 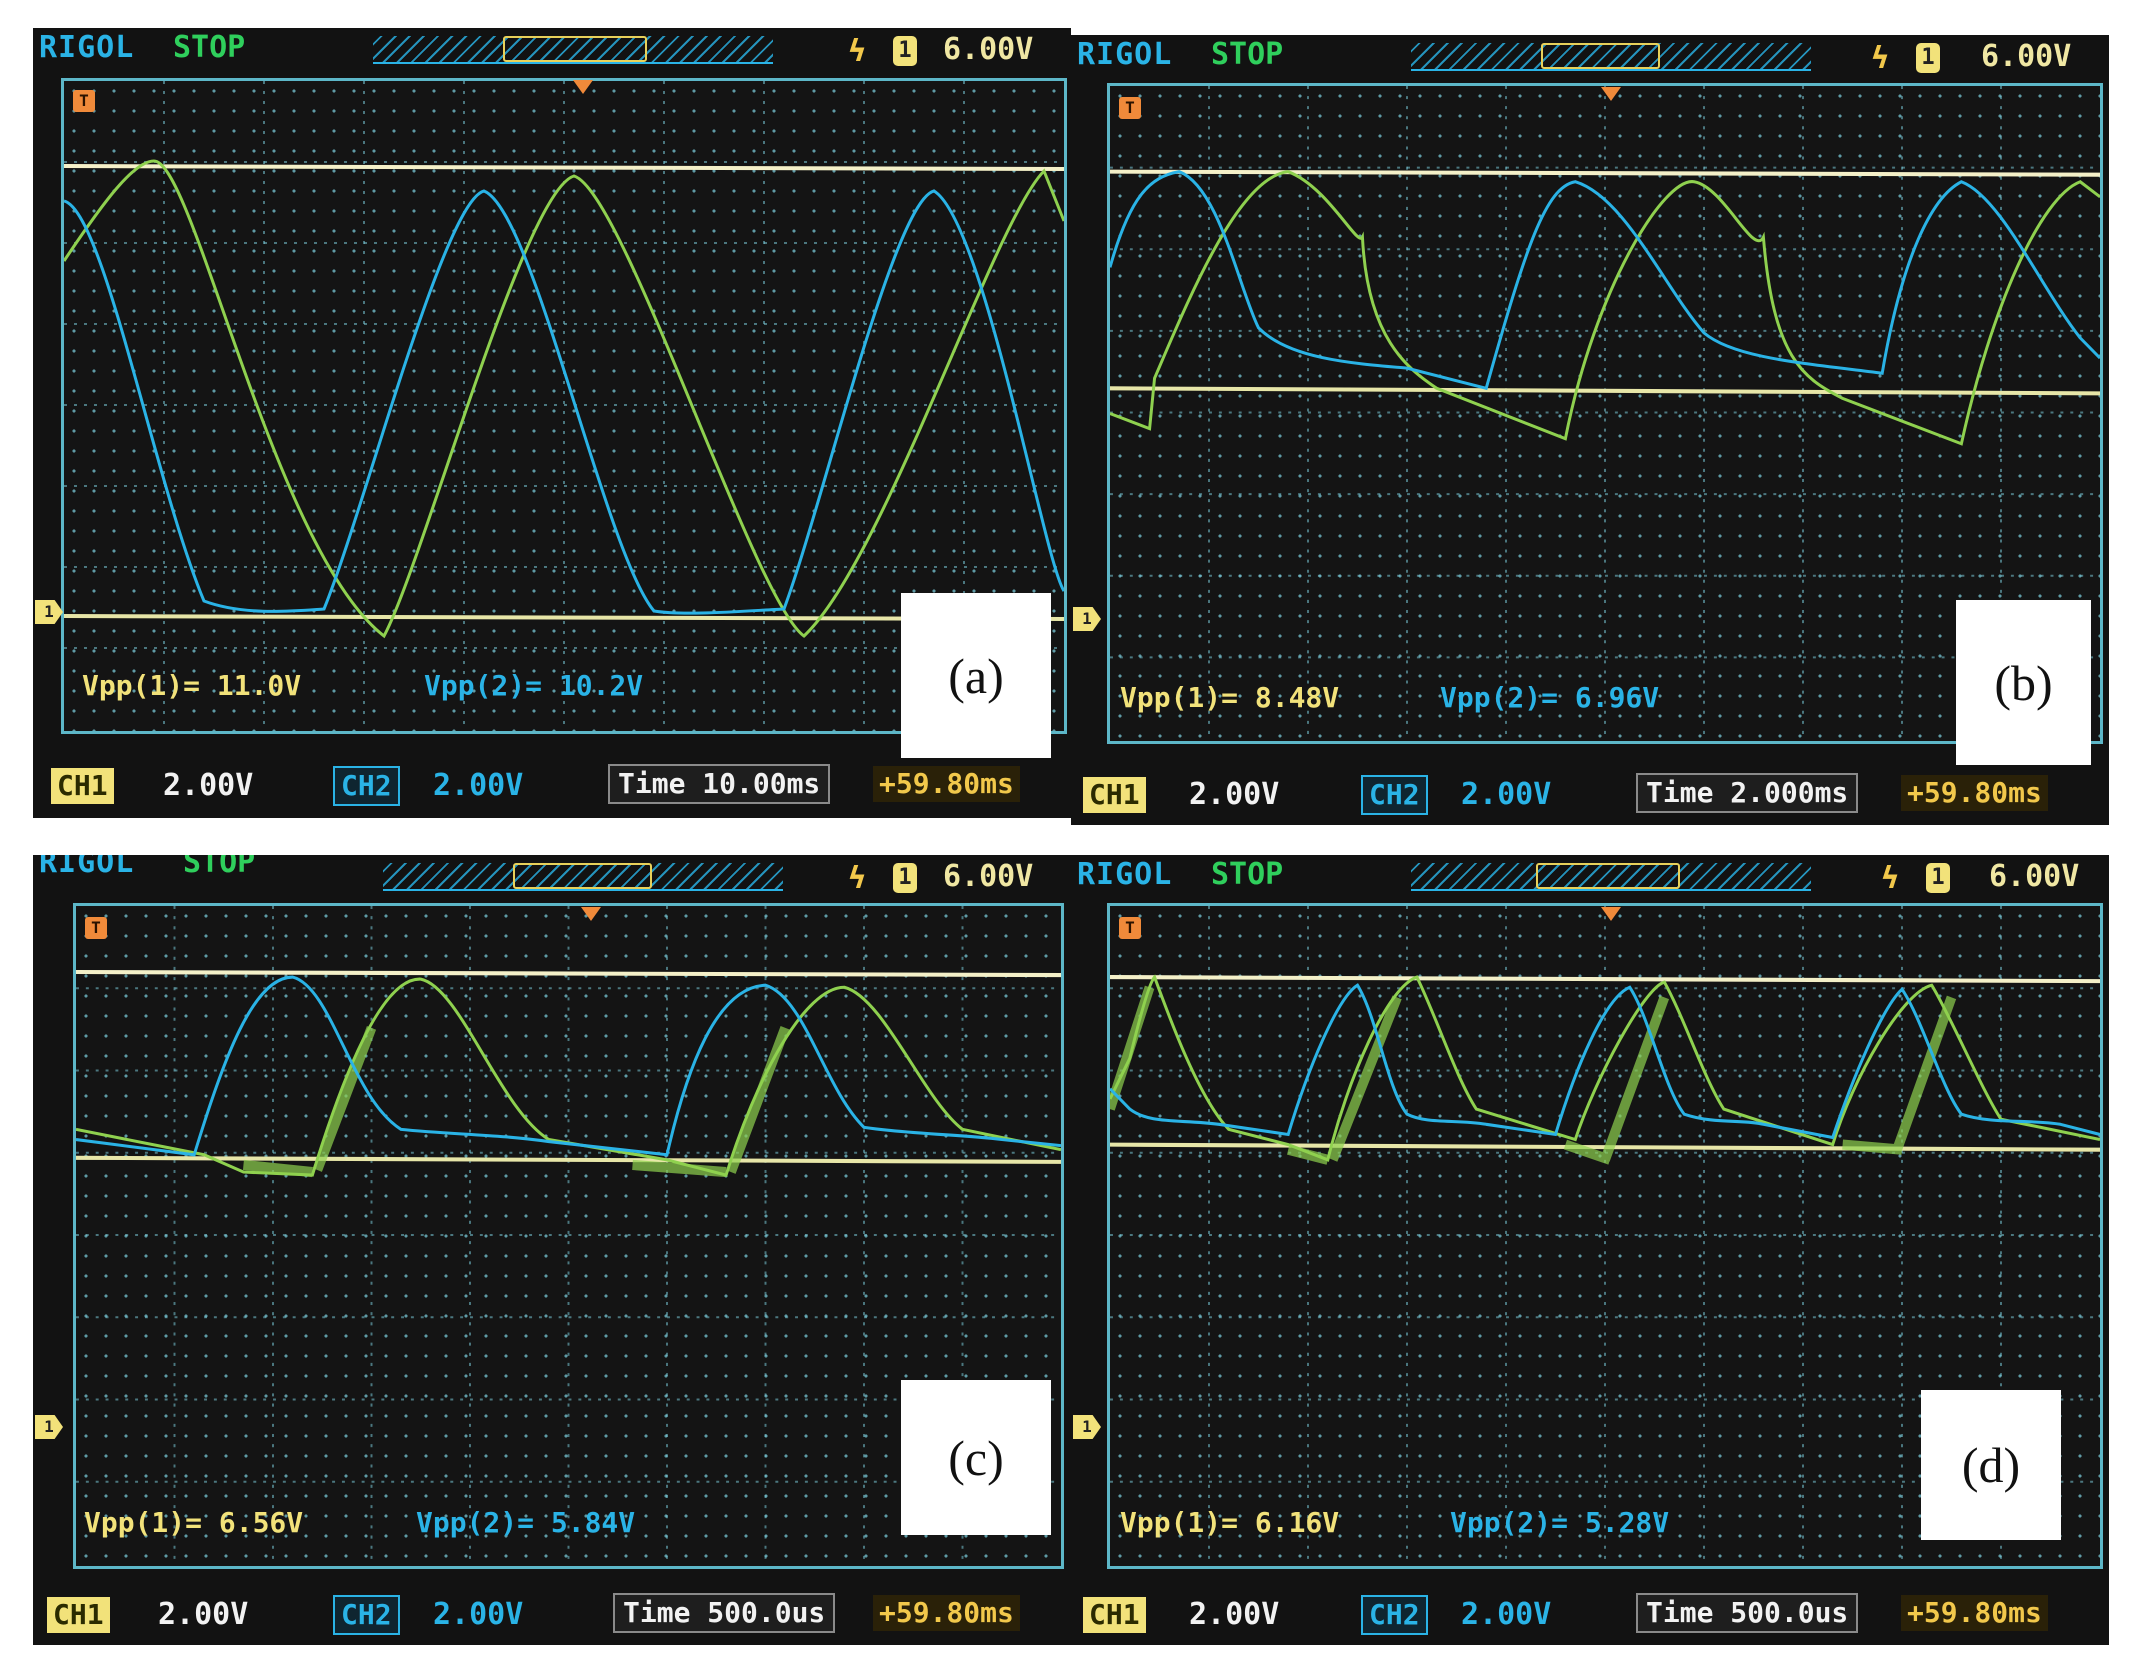 What do you see at coordinates (1230, 697) in the screenshot?
I see `vpp1-measurement: Vpp(1)= 8.48V` at bounding box center [1230, 697].